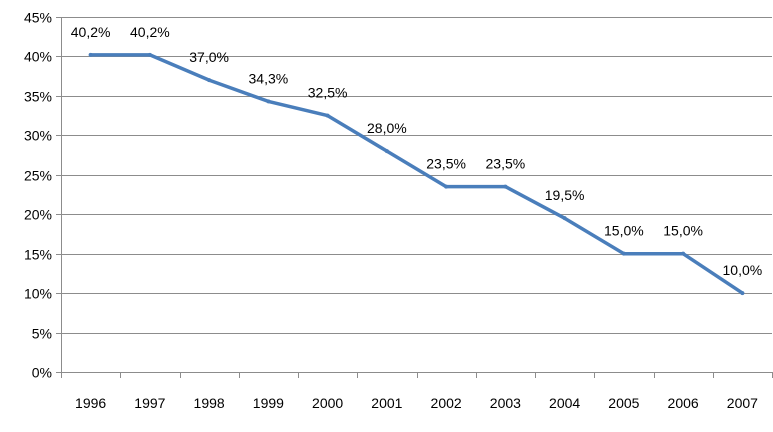 This screenshot has height=432, width=773. What do you see at coordinates (38, 57) in the screenshot?
I see `y-tick-label: 40%` at bounding box center [38, 57].